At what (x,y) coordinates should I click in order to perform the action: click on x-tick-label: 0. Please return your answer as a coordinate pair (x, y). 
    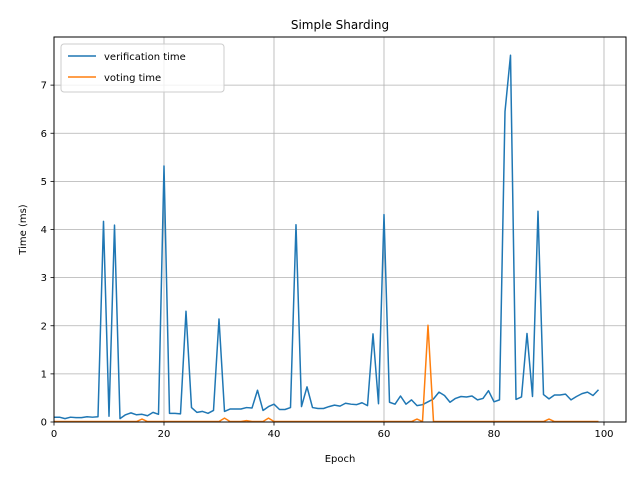
    Looking at the image, I should click on (54, 434).